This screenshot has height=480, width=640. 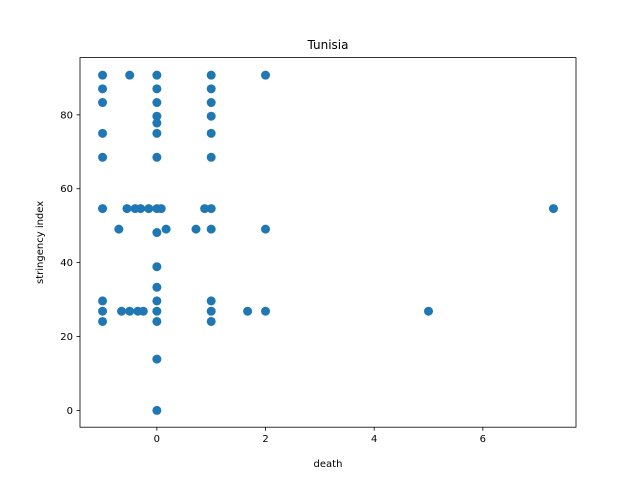 I want to click on y-tick-label: 20, so click(x=66, y=337).